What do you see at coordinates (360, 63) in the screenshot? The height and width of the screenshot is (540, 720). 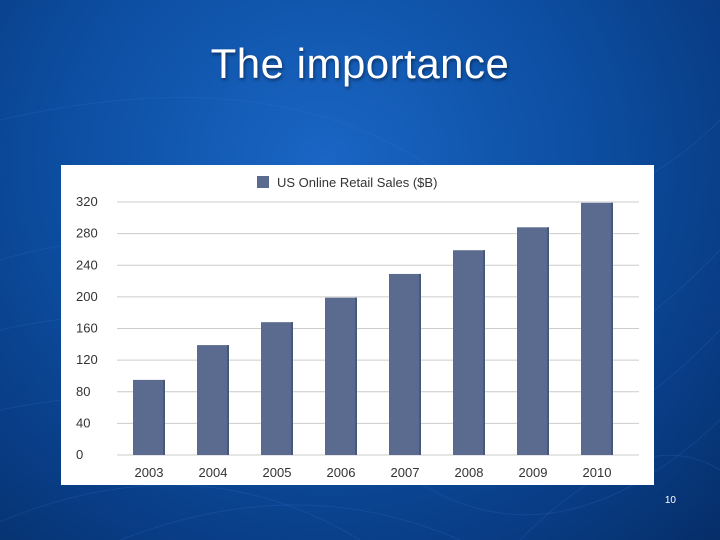 I see `slide-title: The importance` at bounding box center [360, 63].